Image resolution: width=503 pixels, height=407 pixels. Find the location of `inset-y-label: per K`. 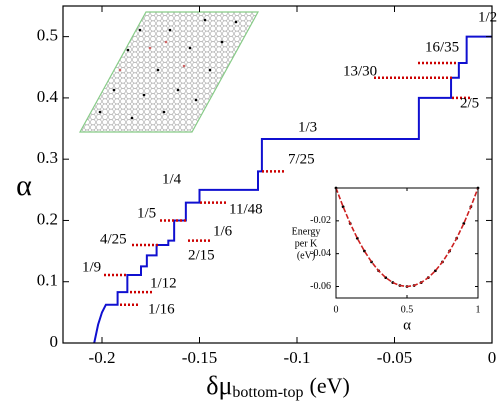

inset-y-label: per K is located at coordinates (306, 243).